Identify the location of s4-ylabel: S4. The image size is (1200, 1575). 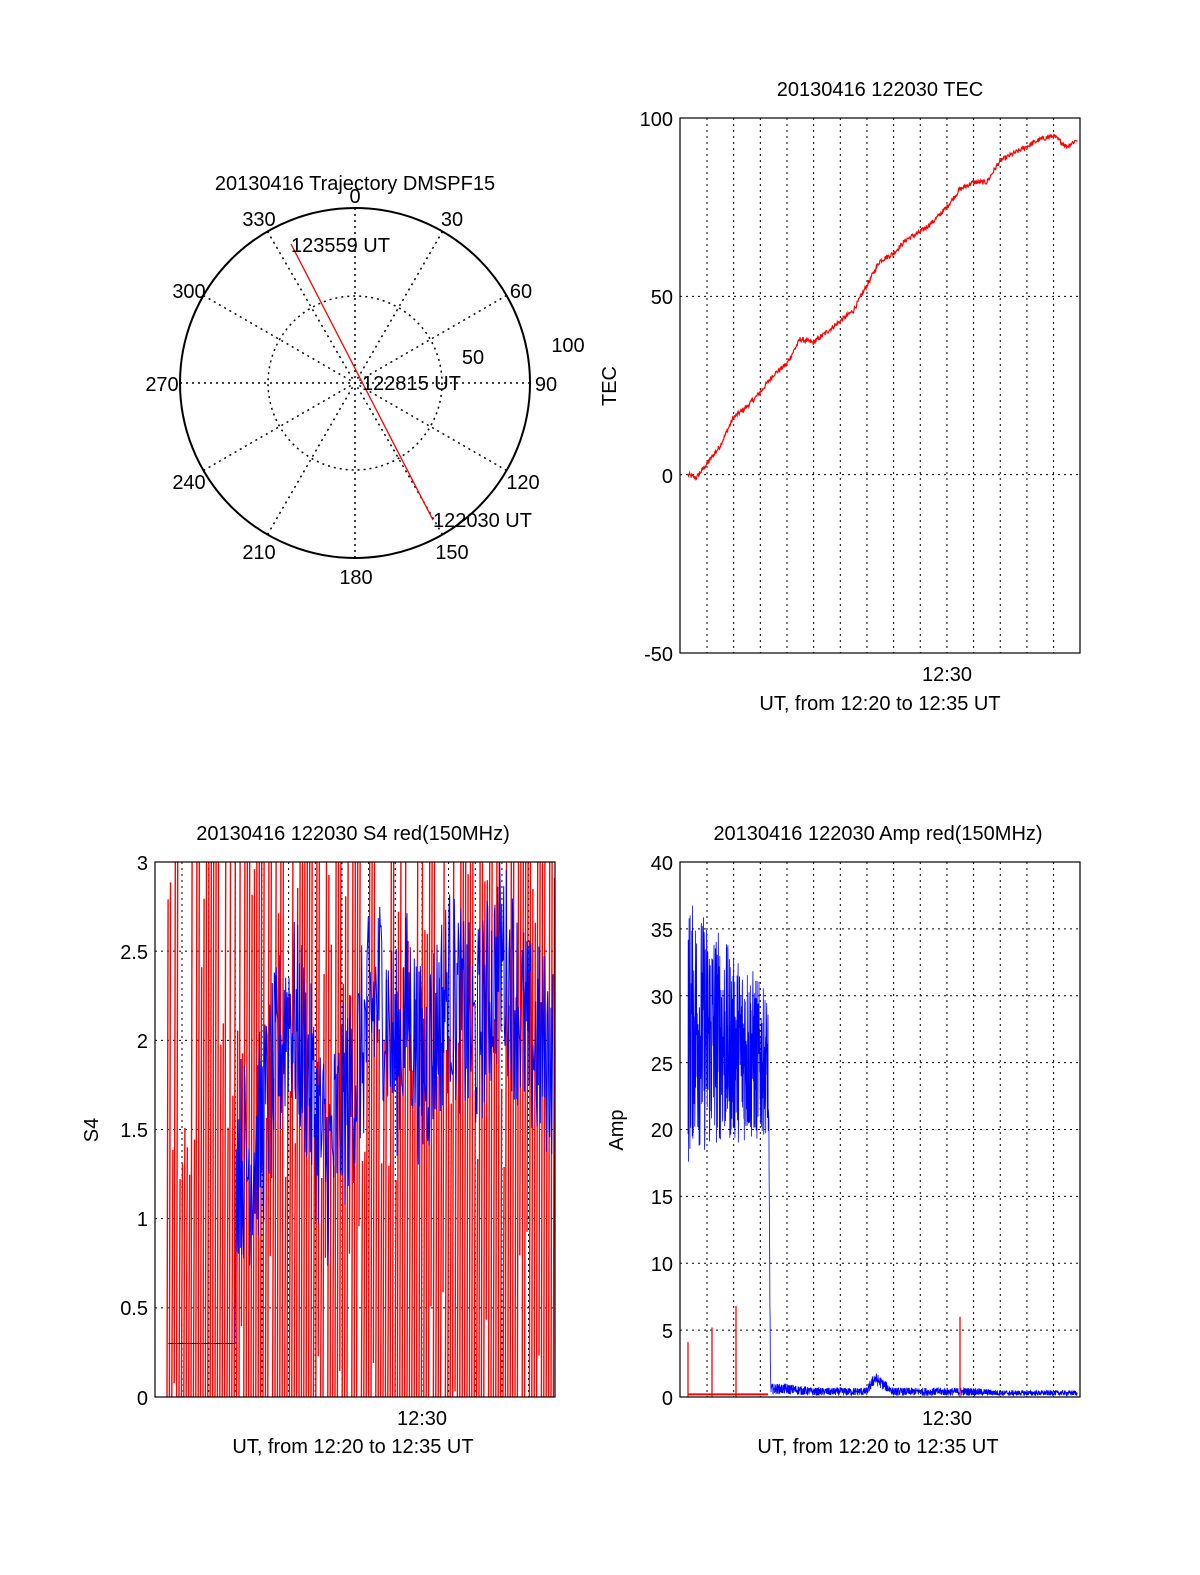
(92, 1130).